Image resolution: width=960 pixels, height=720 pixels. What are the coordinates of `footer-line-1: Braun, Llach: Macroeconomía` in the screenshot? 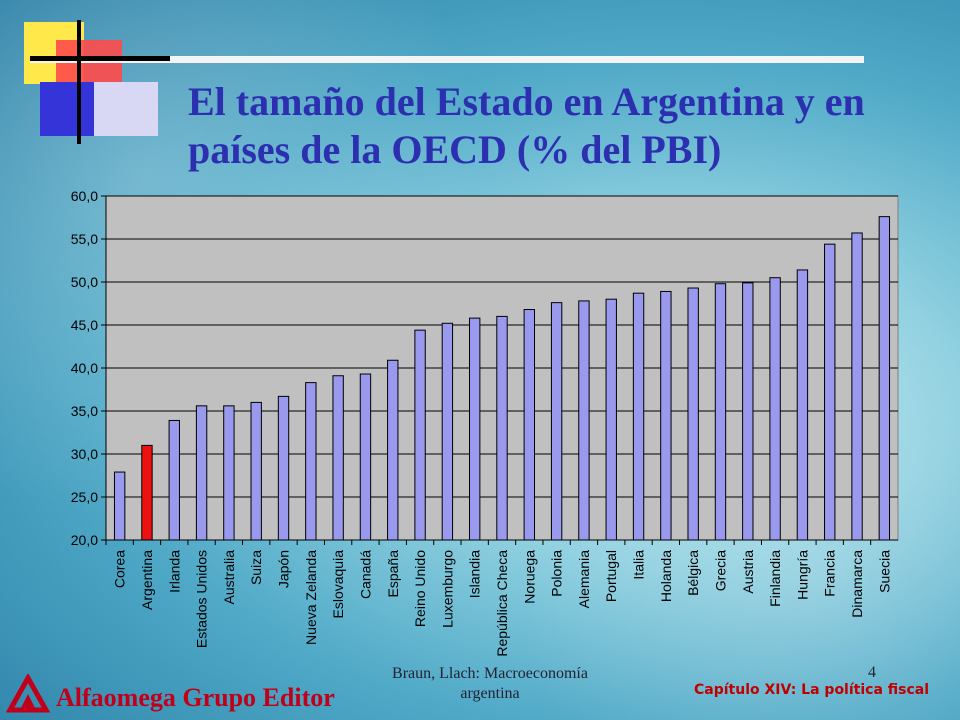 It's located at (490, 673).